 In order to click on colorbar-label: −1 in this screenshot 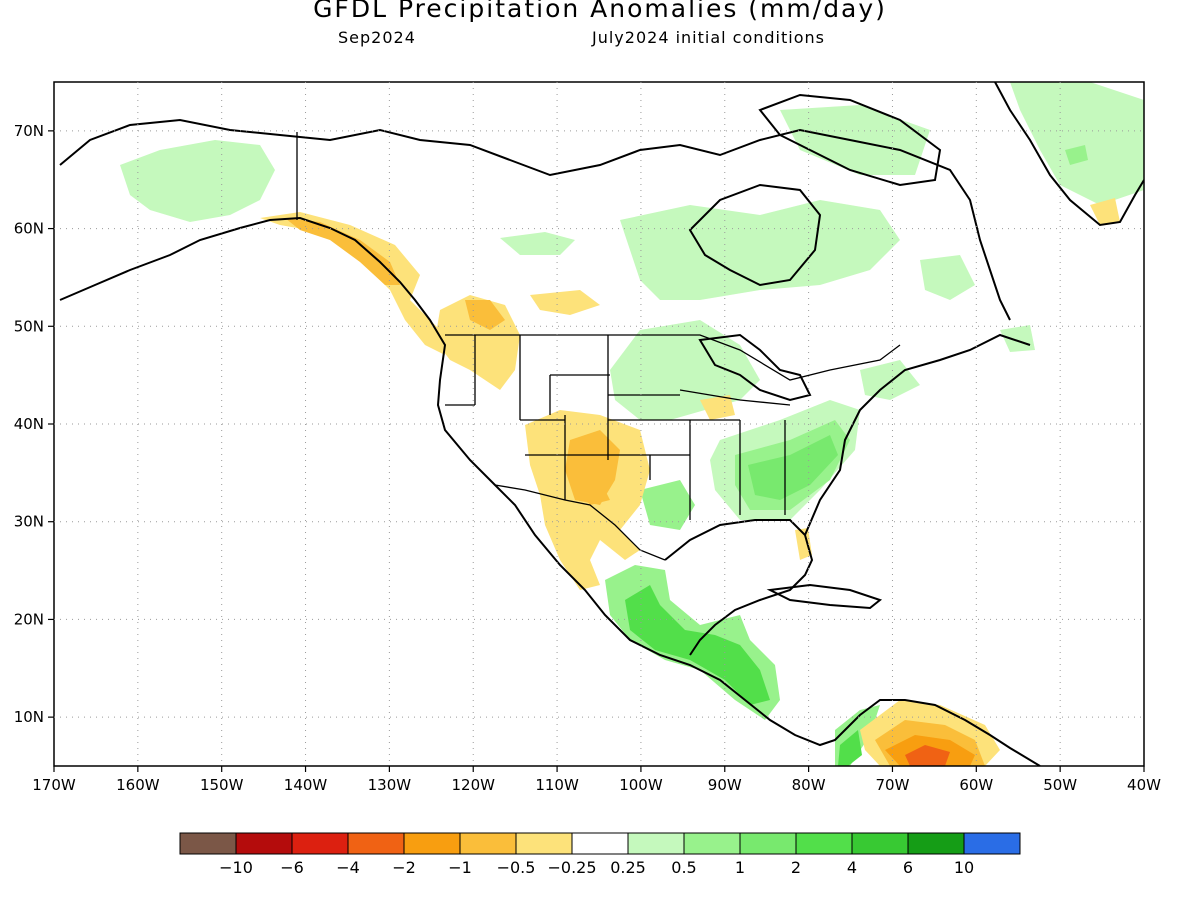, I will do `click(460, 867)`.